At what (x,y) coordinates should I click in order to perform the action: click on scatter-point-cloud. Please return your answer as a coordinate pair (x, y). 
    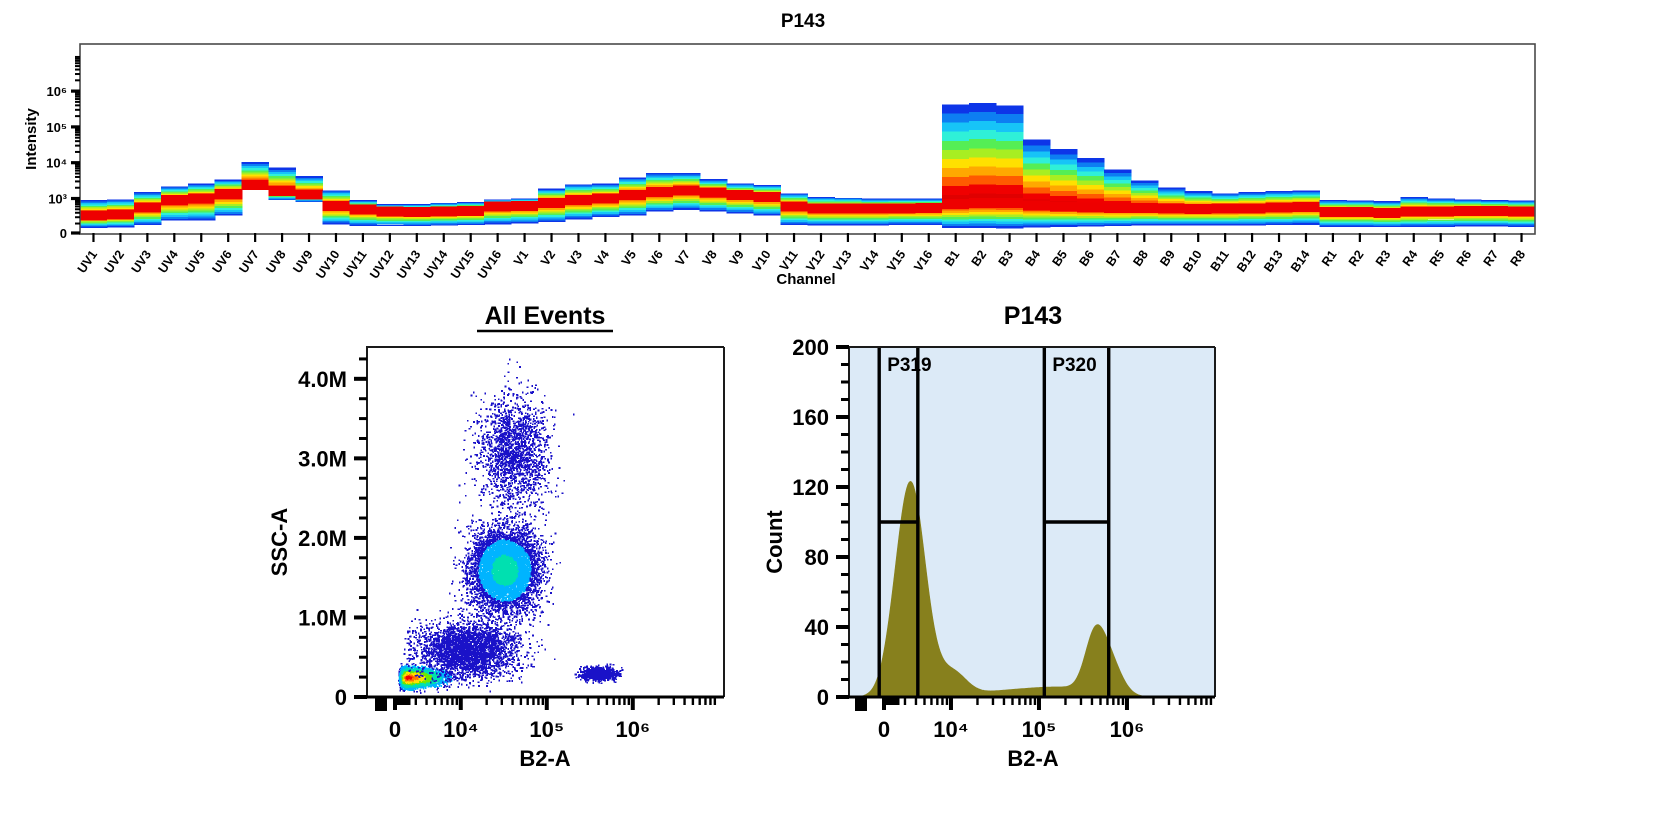
    Looking at the image, I should click on (511, 526).